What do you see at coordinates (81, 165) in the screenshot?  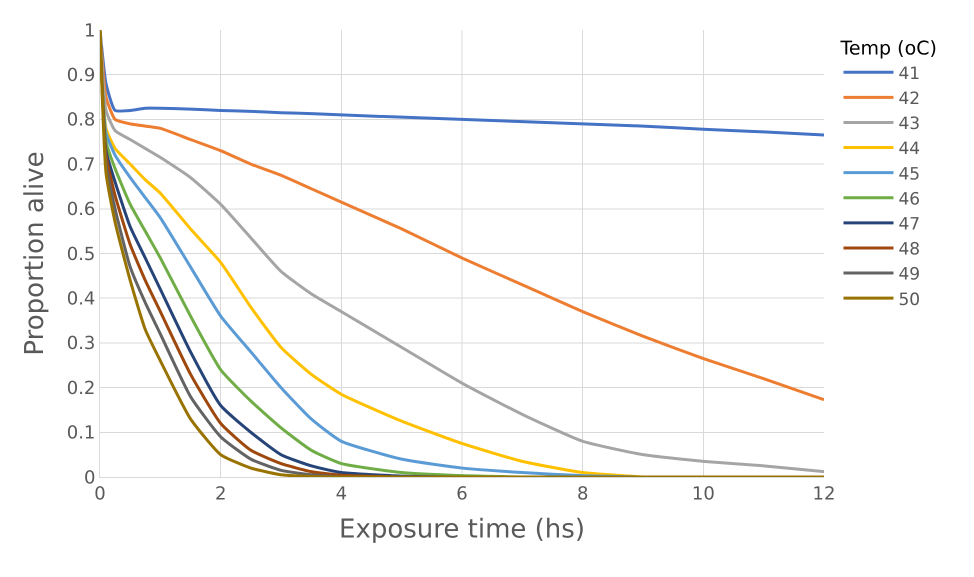 I see `y-tick-label: 0.7` at bounding box center [81, 165].